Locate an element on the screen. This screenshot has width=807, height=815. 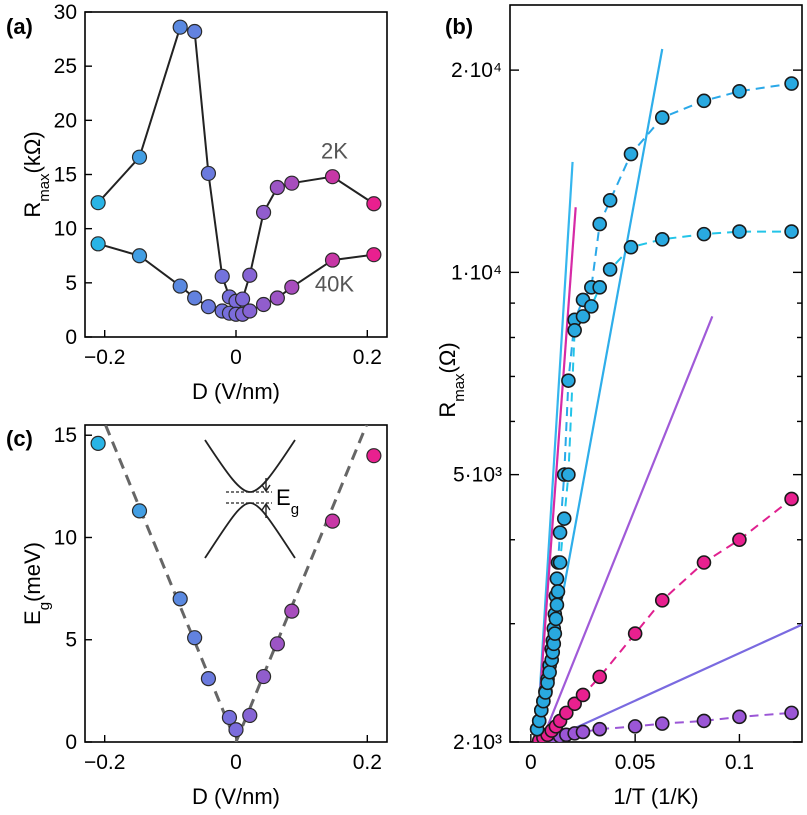
y-tick-label: 30 is located at coordinates (65, 12).